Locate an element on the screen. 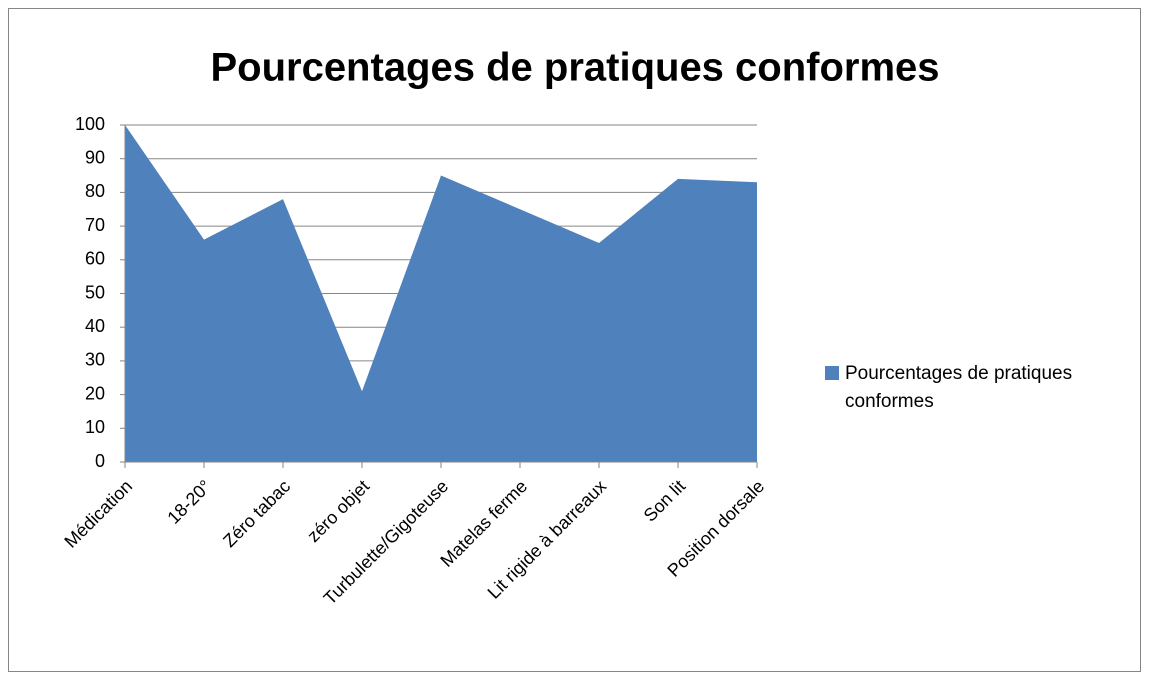 This screenshot has width=1149, height=677. y-tick-label: 20 is located at coordinates (95, 393).